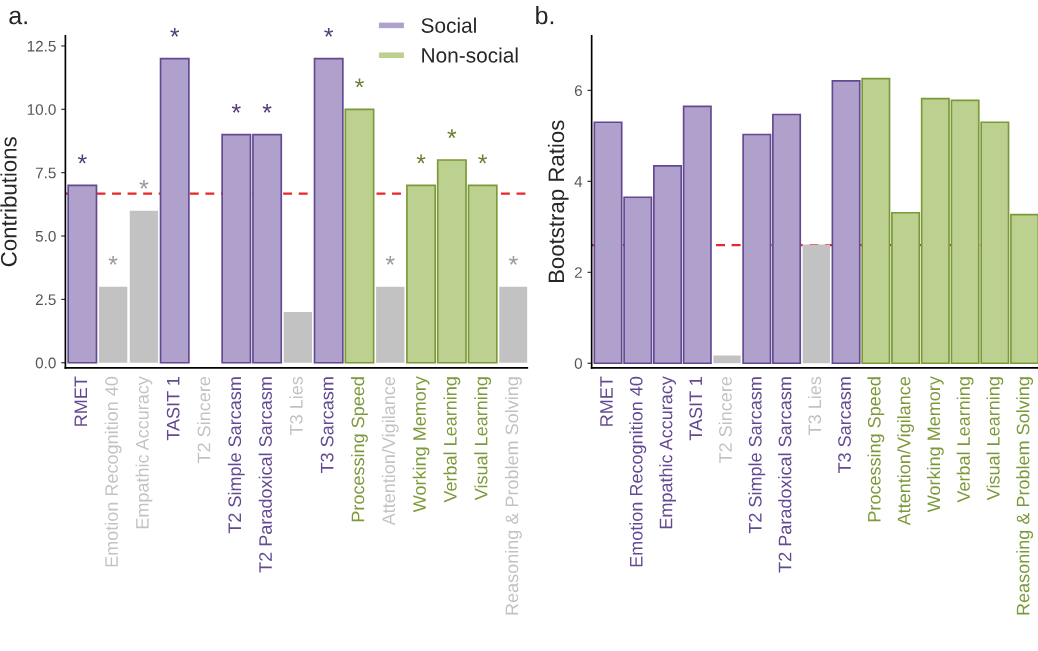 Image resolution: width=1038 pixels, height=651 pixels. Describe the element at coordinates (578, 91) in the screenshot. I see `y-tick-label: 6` at that location.